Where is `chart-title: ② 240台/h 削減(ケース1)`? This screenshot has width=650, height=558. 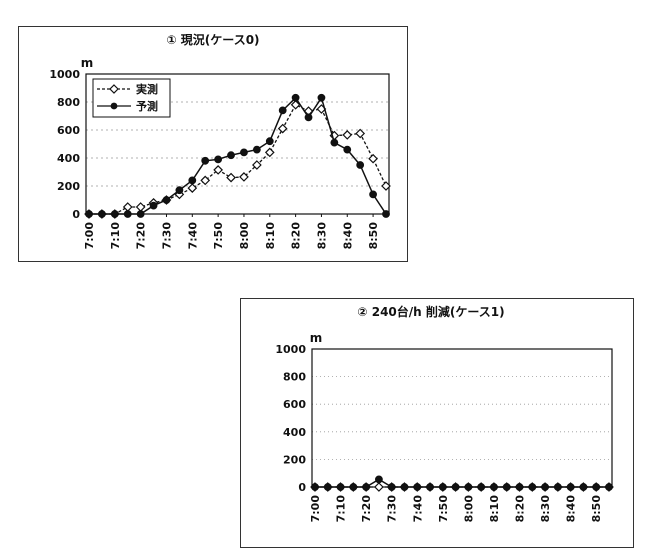
chart-title: ② 240台/h 削減(ケース1) is located at coordinates (430, 311).